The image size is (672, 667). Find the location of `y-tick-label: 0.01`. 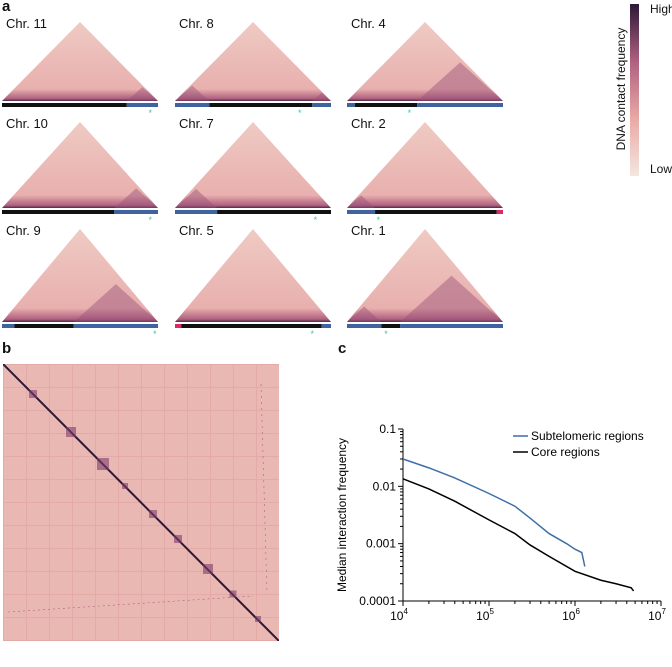

y-tick-label: 0.01 is located at coordinates (385, 486).